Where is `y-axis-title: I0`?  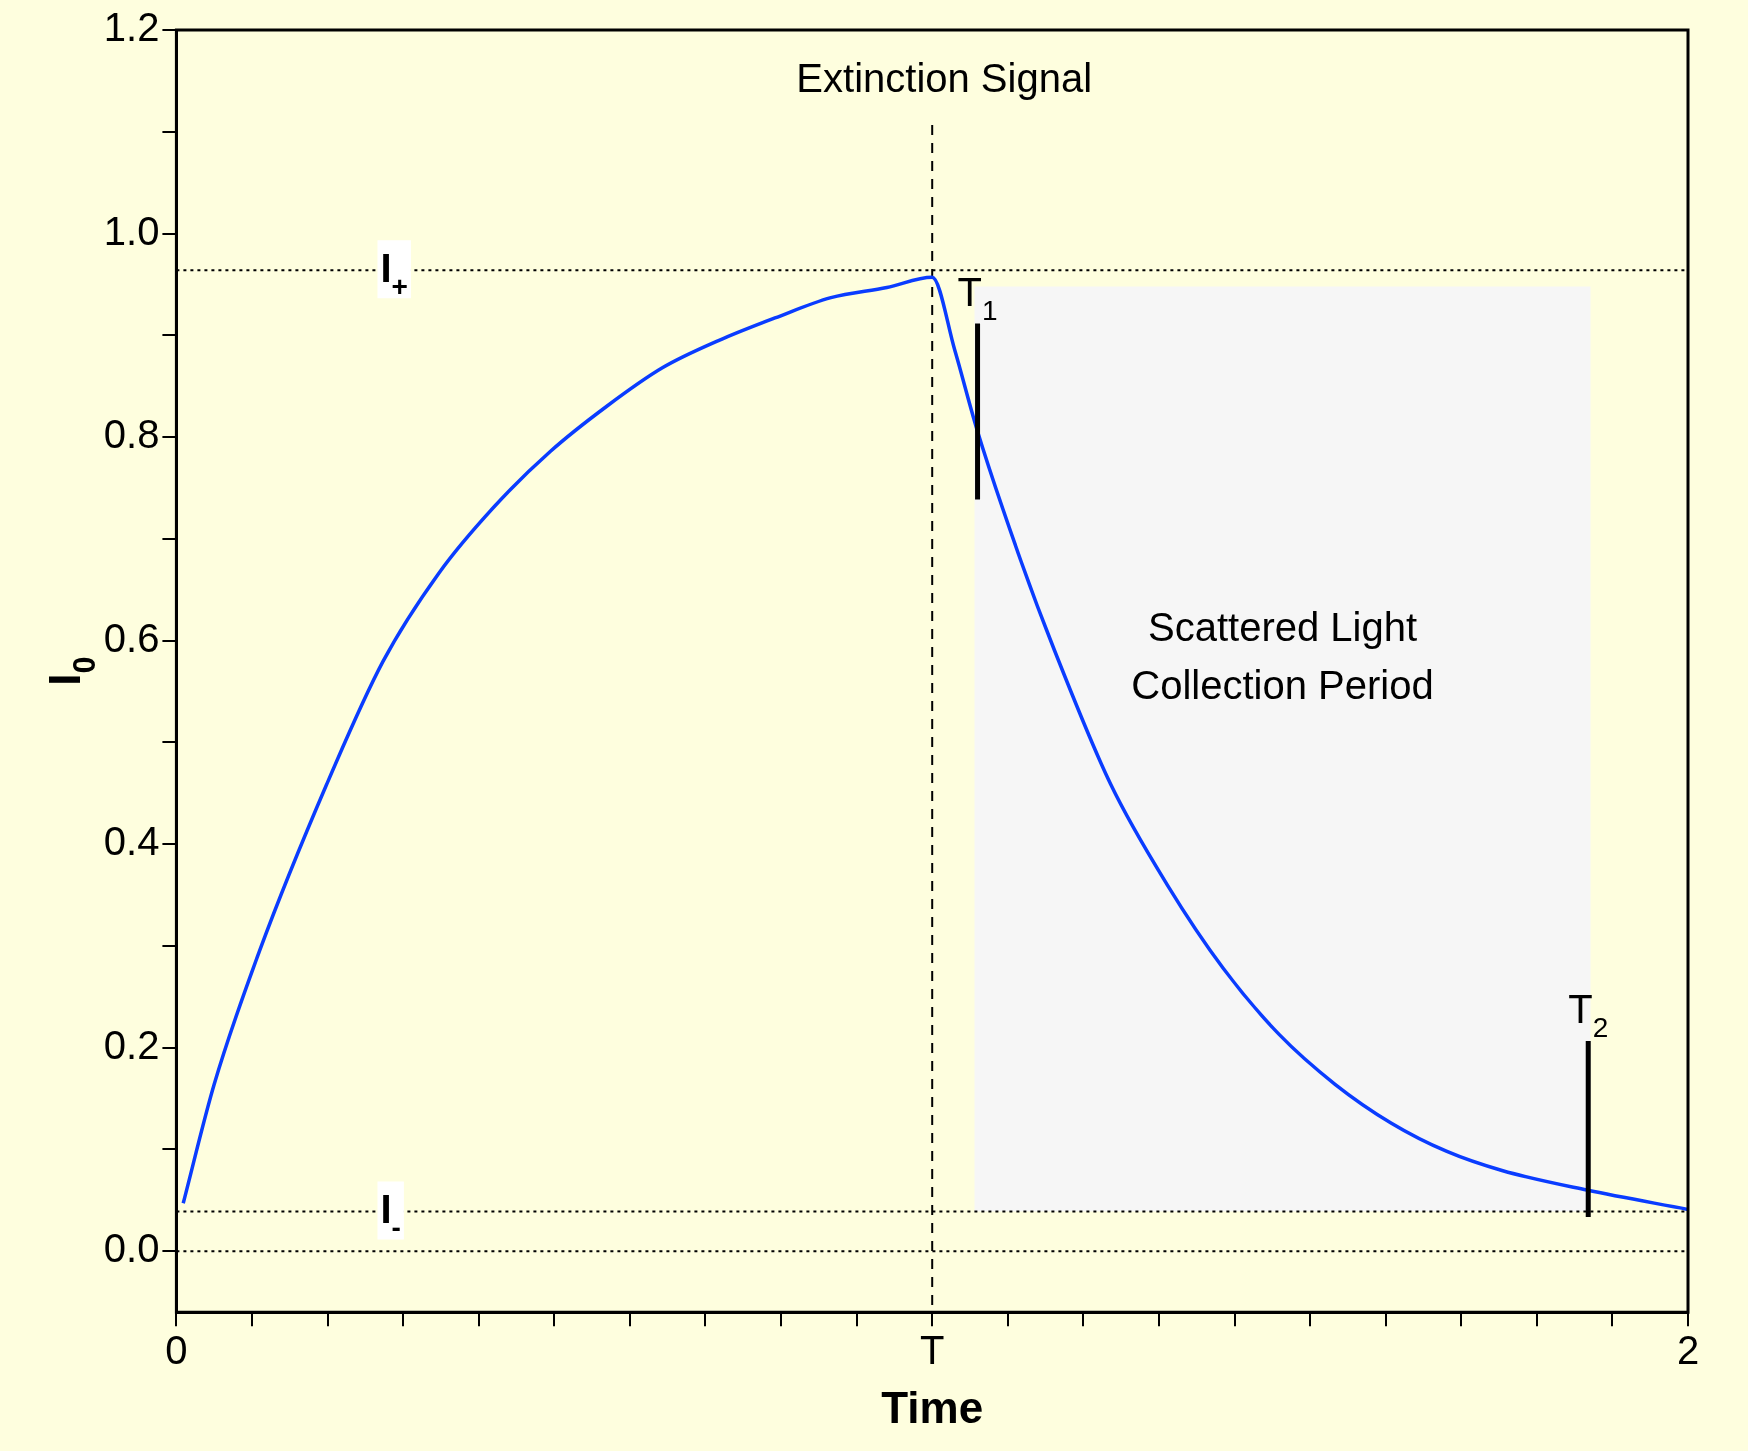 y-axis-title: I0 is located at coordinates (71, 671).